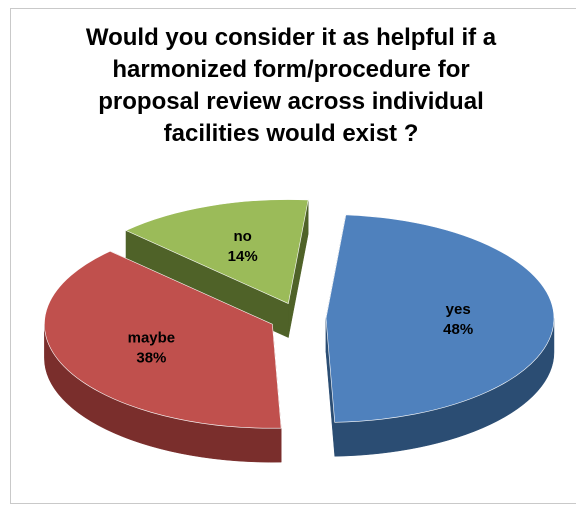 The width and height of the screenshot is (582, 508). What do you see at coordinates (458, 329) in the screenshot?
I see `slice-value-yes: 48%` at bounding box center [458, 329].